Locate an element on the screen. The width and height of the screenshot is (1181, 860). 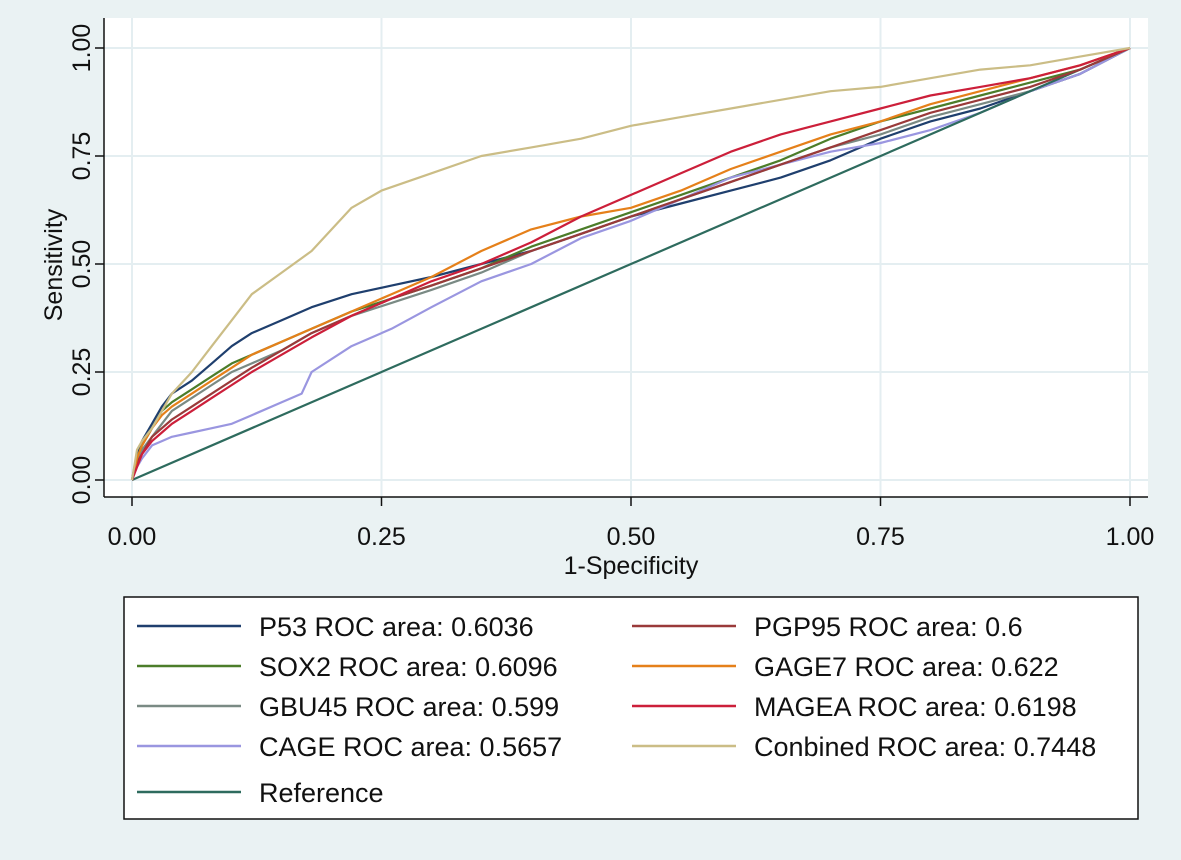
legend-item-magea: MAGEA ROC area: 0.6198 is located at coordinates (854, 707).